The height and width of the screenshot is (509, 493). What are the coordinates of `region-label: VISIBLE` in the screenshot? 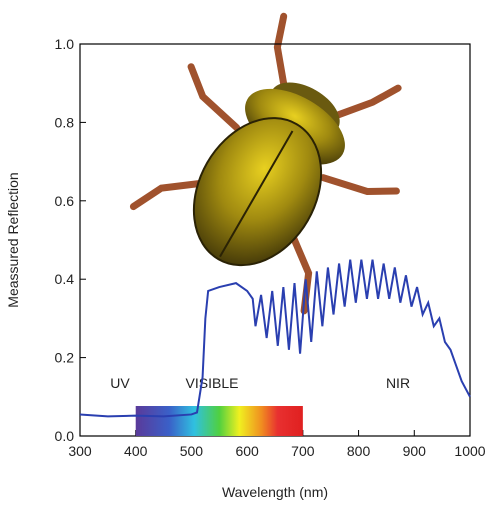 It's located at (212, 383).